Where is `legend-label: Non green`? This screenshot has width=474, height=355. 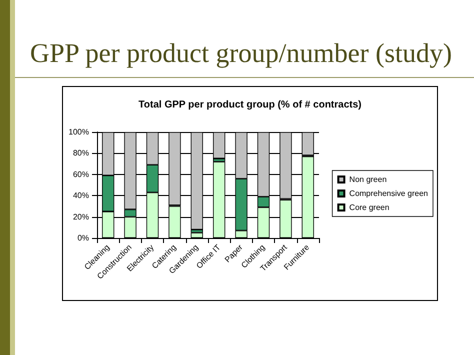 legend-label: Non green is located at coordinates (368, 179).